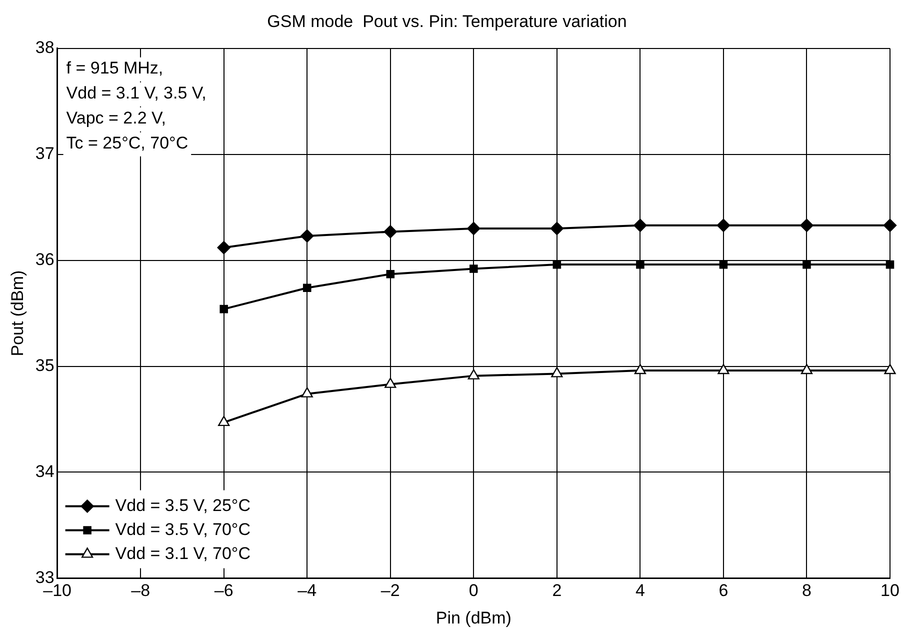  What do you see at coordinates (473, 590) in the screenshot?
I see `x-tick-label: 0` at bounding box center [473, 590].